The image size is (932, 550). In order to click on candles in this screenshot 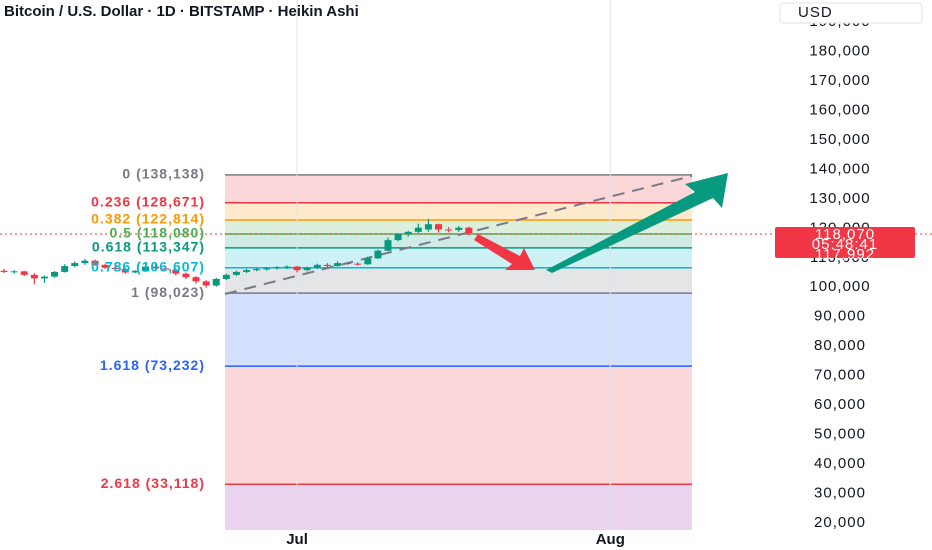, I will do `click(236, 253)`.